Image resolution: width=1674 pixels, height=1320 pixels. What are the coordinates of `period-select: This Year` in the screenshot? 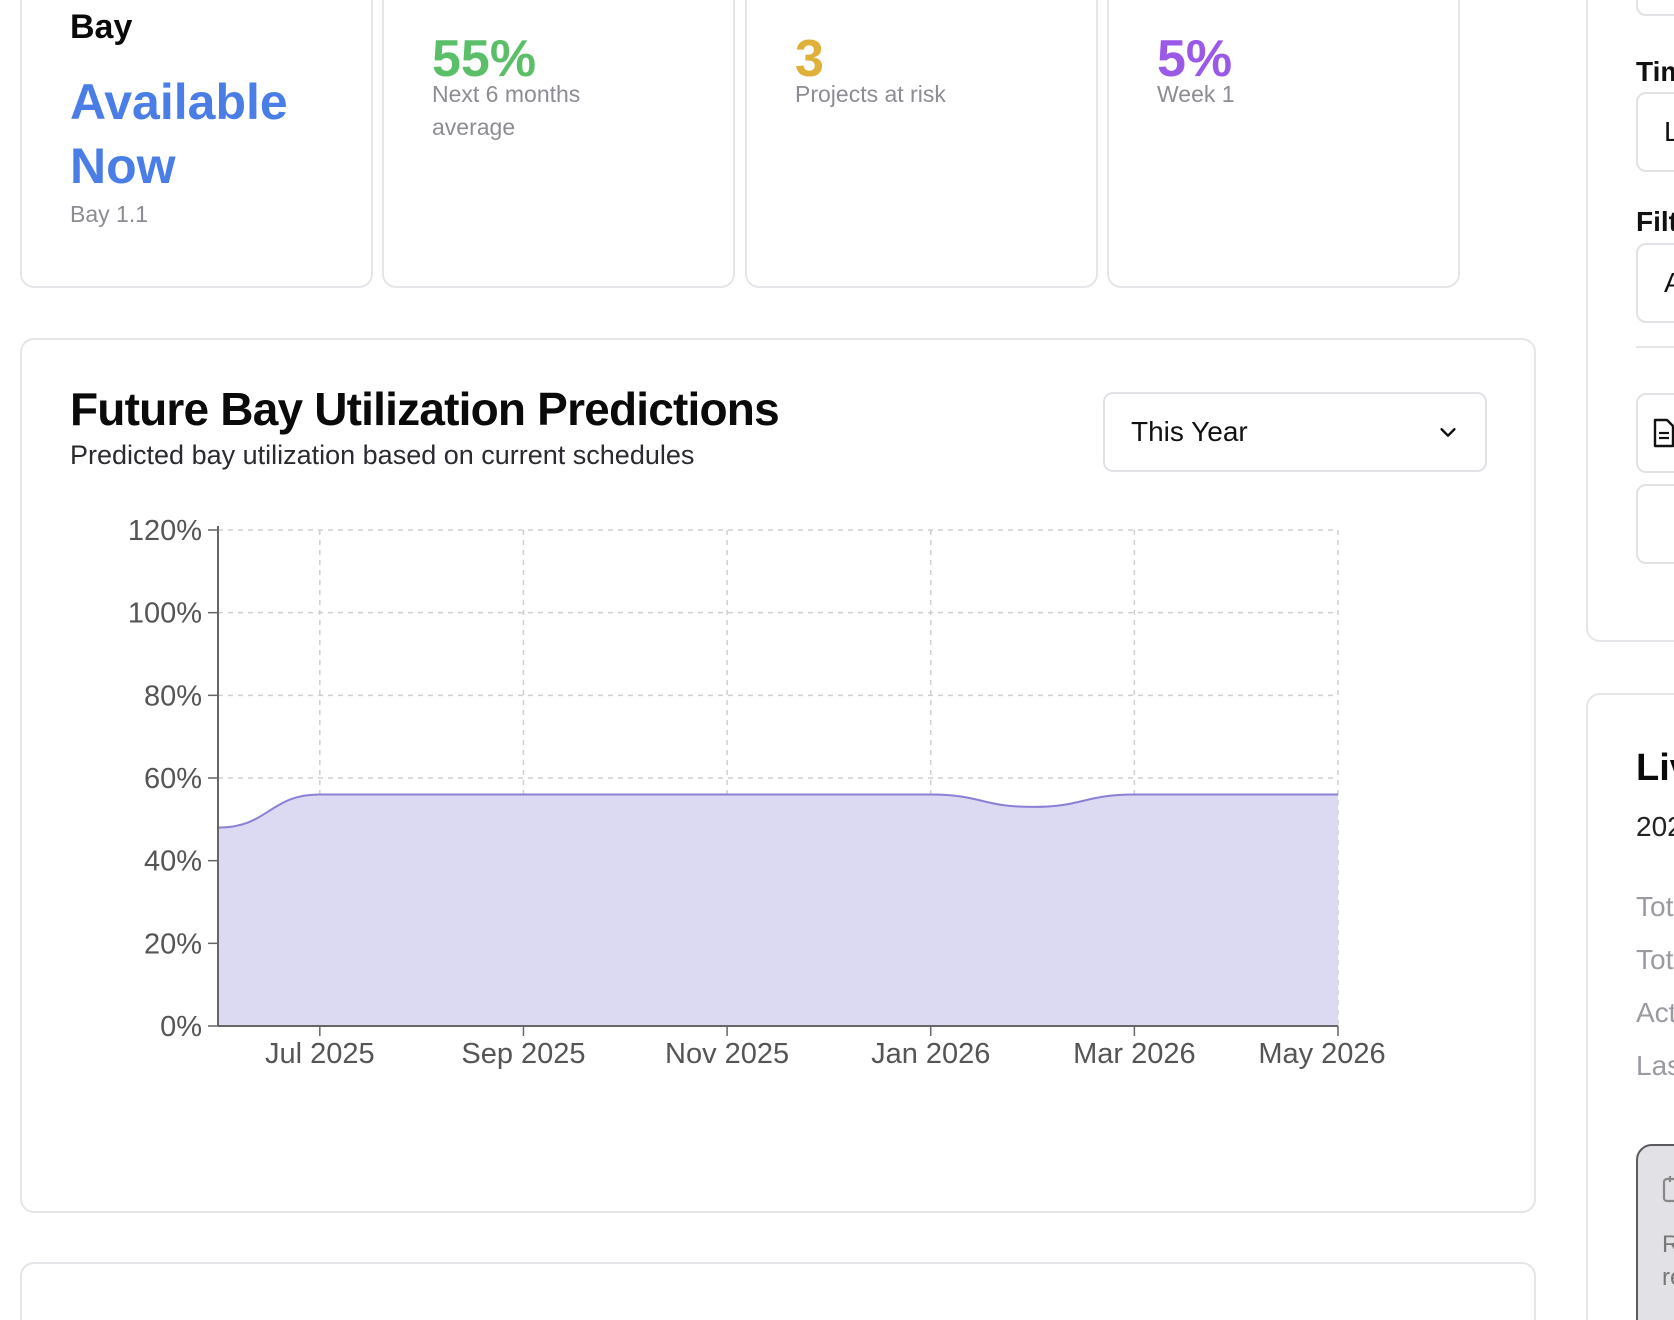 It's located at (1295, 432).